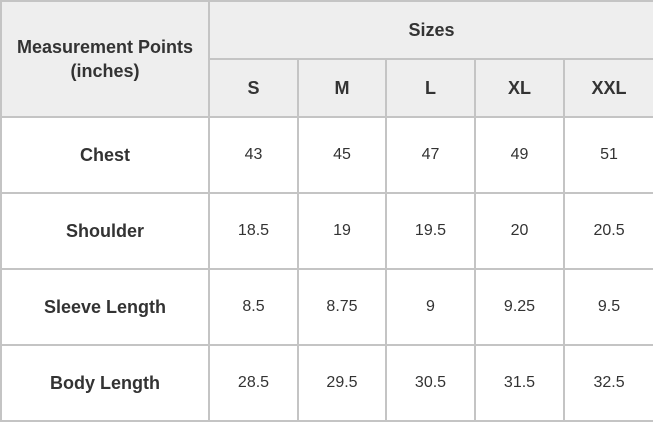 The image size is (653, 422). I want to click on row-label: Sleeve Length, so click(105, 307).